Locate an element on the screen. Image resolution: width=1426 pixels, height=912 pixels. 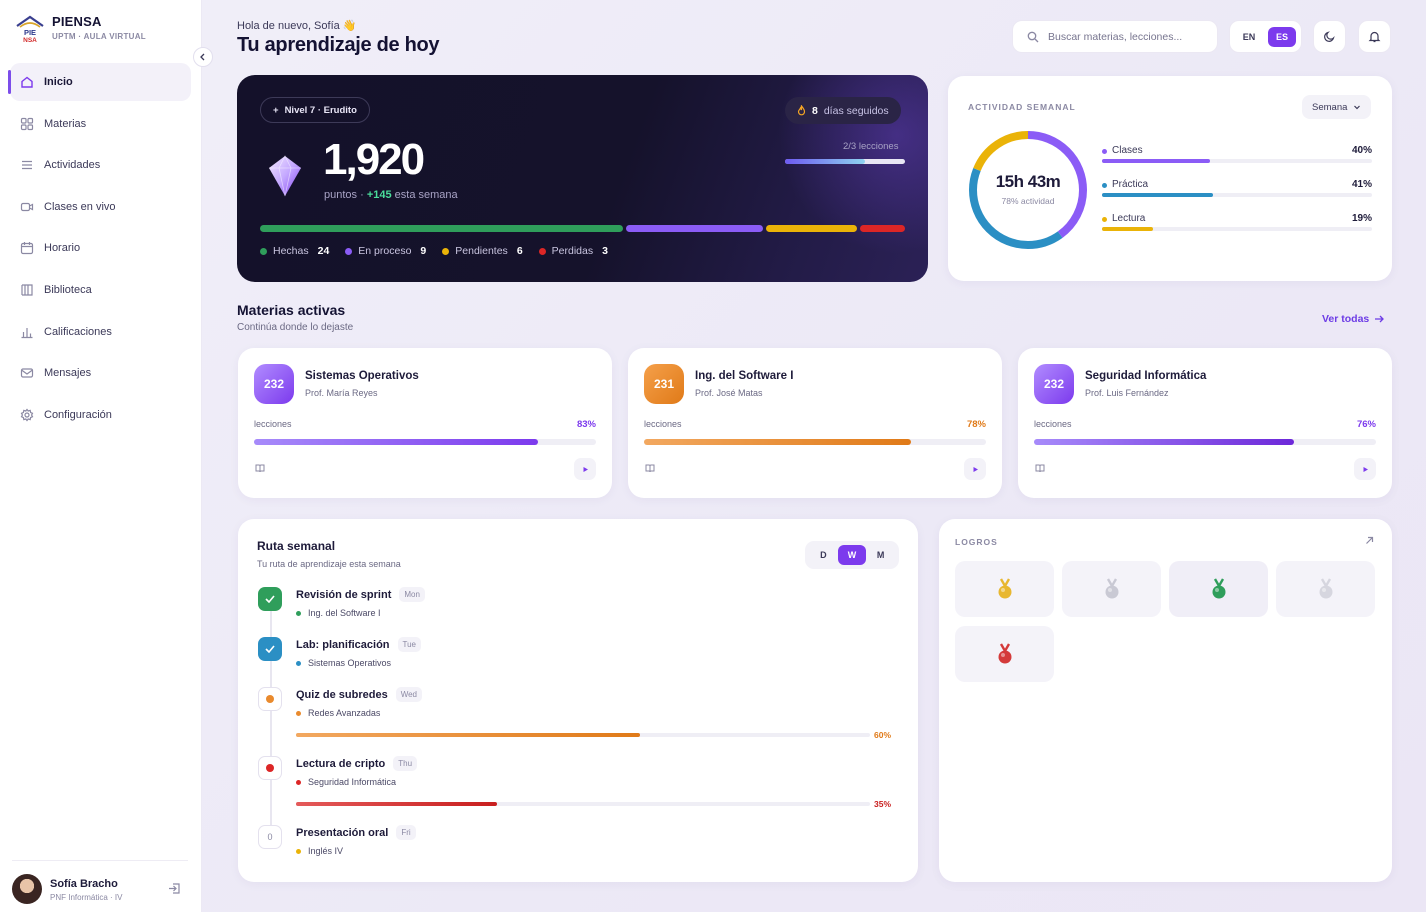
timeline-line is located at coordinates (271, 717).